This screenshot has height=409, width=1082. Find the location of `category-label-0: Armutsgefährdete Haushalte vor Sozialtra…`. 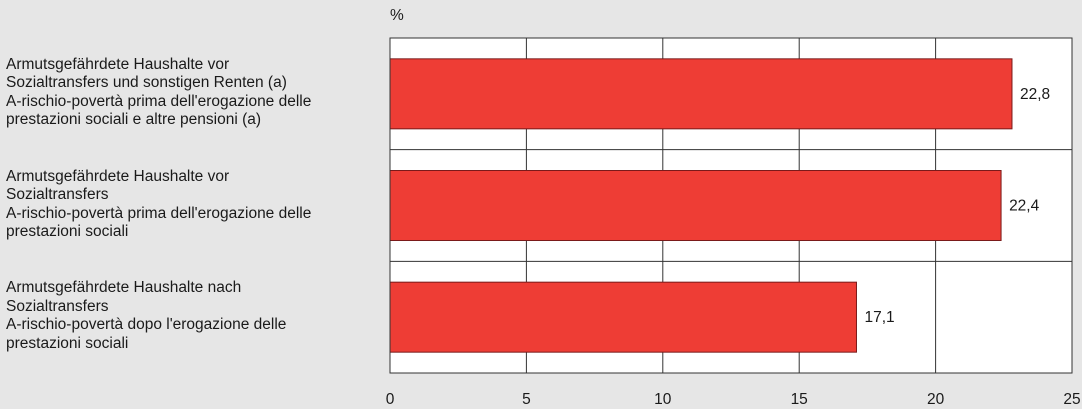

category-label-0: Armutsgefährdete Haushalte vor Sozialtra… is located at coordinates (159, 92).